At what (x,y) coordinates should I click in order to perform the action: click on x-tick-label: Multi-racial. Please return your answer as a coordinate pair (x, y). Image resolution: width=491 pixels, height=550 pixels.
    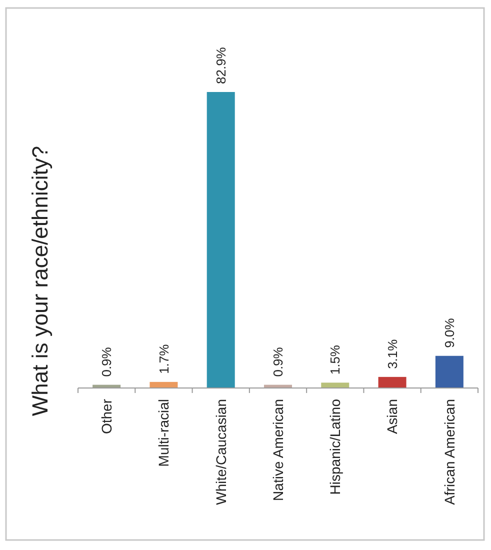
    Looking at the image, I should click on (164, 433).